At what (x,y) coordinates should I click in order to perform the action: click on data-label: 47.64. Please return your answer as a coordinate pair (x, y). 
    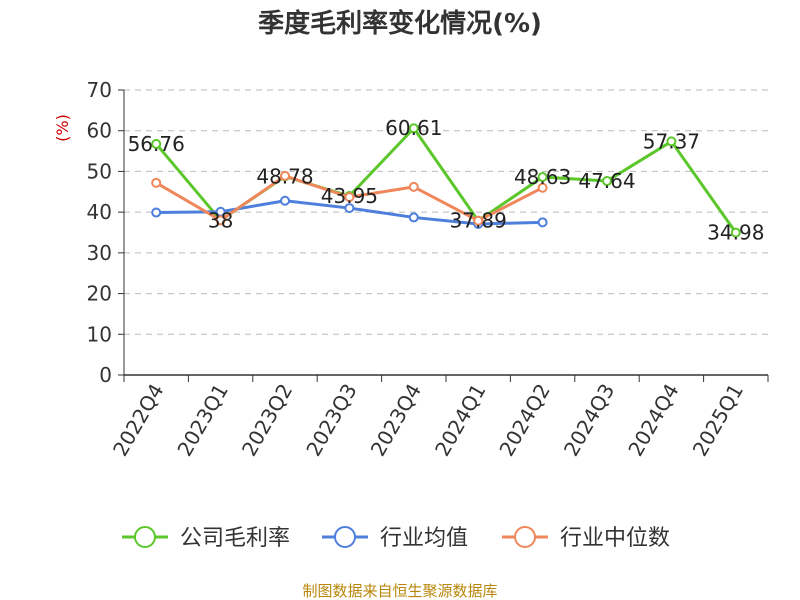
    Looking at the image, I should click on (606, 181).